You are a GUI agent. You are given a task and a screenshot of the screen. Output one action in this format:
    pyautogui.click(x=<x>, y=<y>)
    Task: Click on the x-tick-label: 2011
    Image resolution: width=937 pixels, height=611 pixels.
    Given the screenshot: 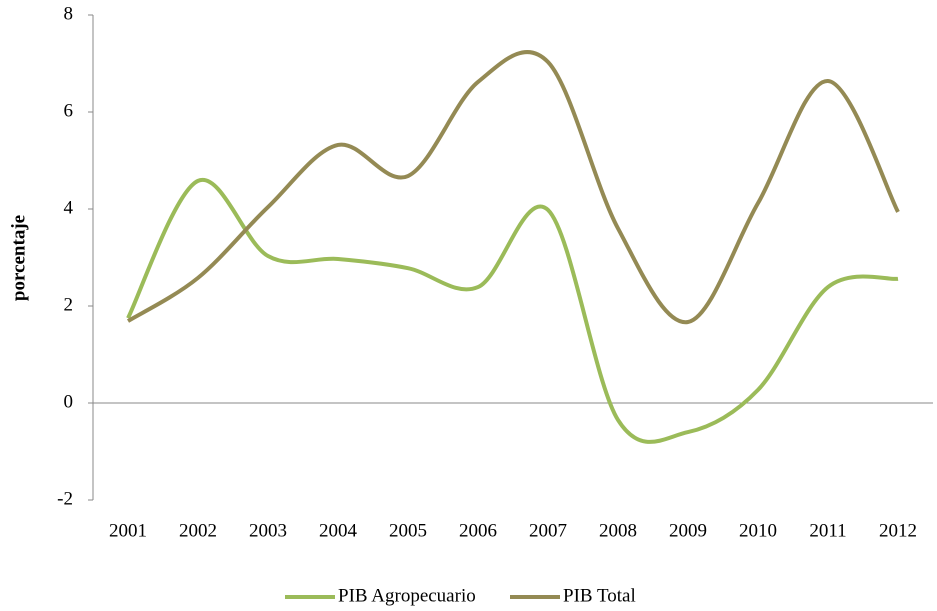 What is the action you would take?
    pyautogui.click(x=827, y=530)
    